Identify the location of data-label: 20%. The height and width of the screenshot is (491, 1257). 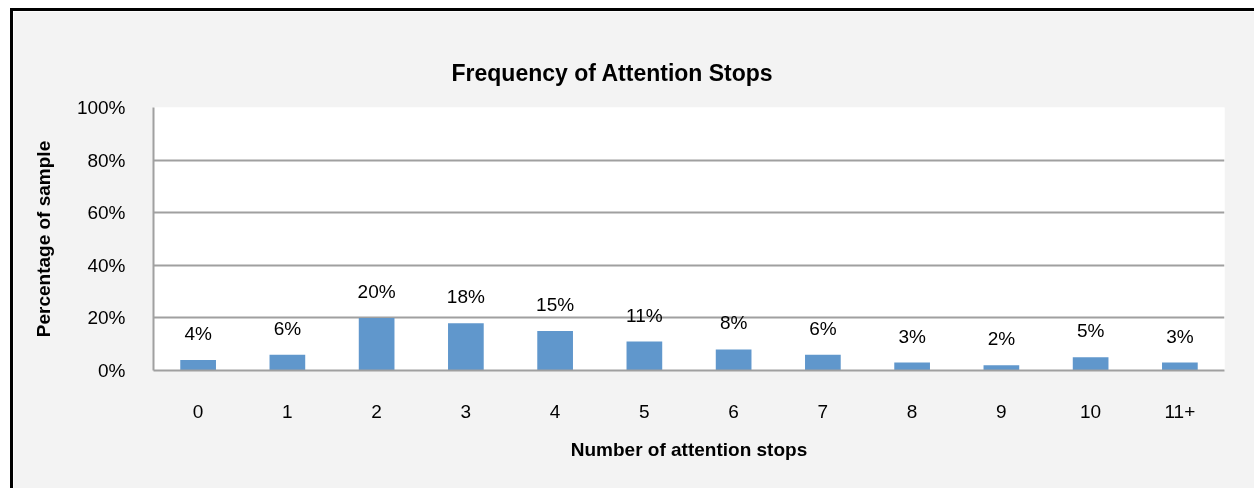
(376, 291).